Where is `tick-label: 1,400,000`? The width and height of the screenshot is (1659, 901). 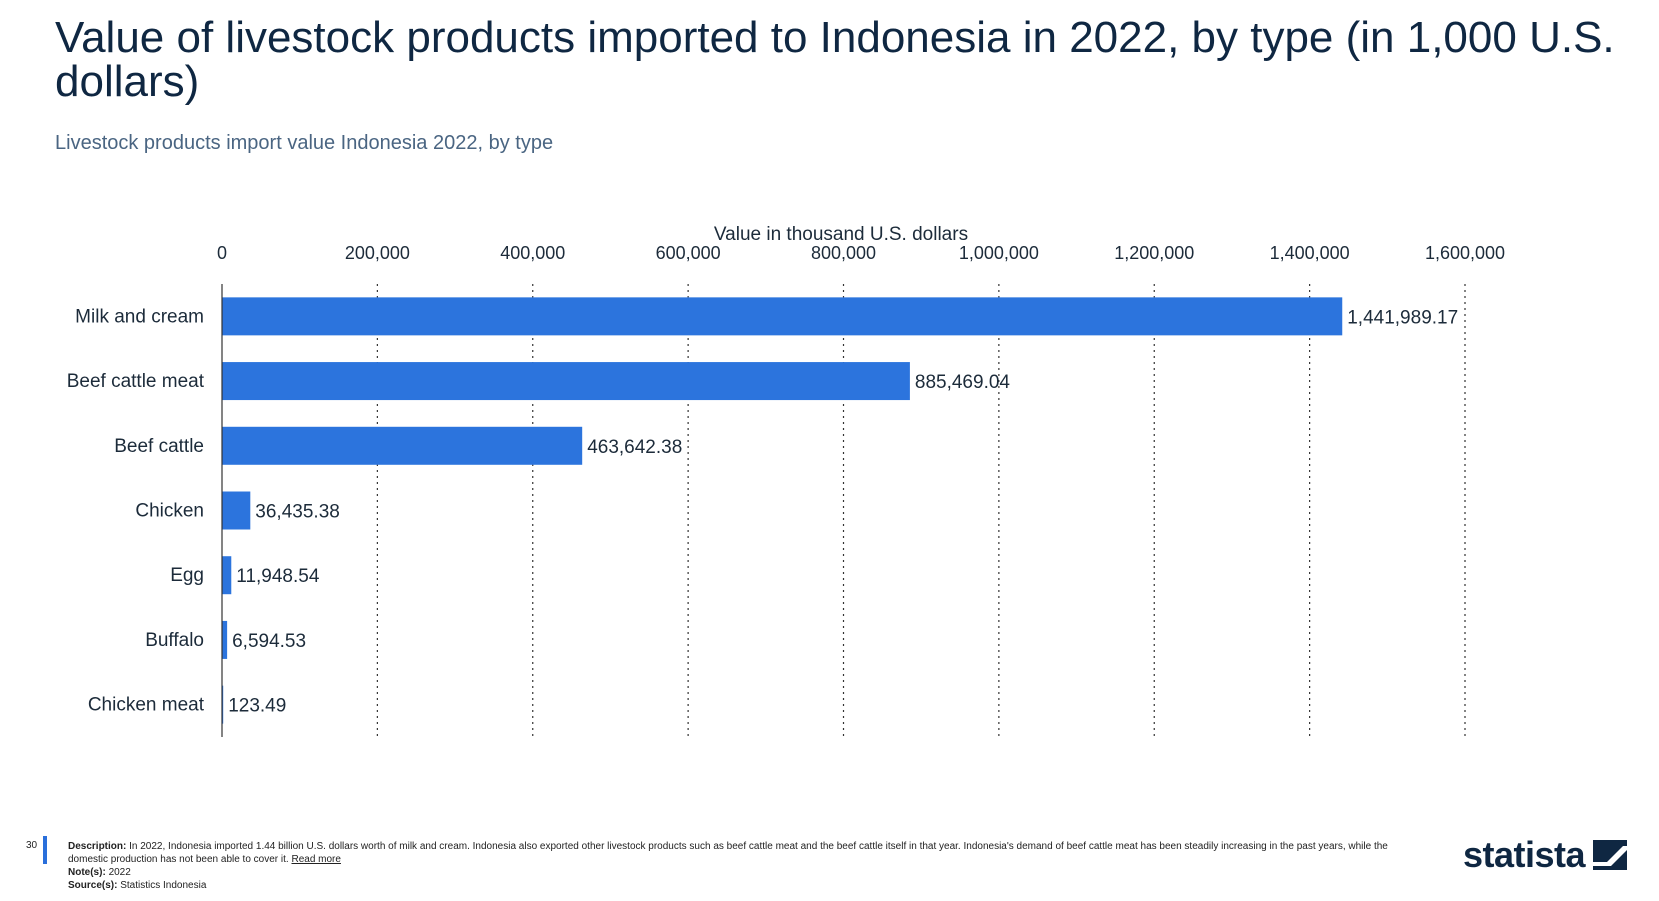 tick-label: 1,400,000 is located at coordinates (1310, 253).